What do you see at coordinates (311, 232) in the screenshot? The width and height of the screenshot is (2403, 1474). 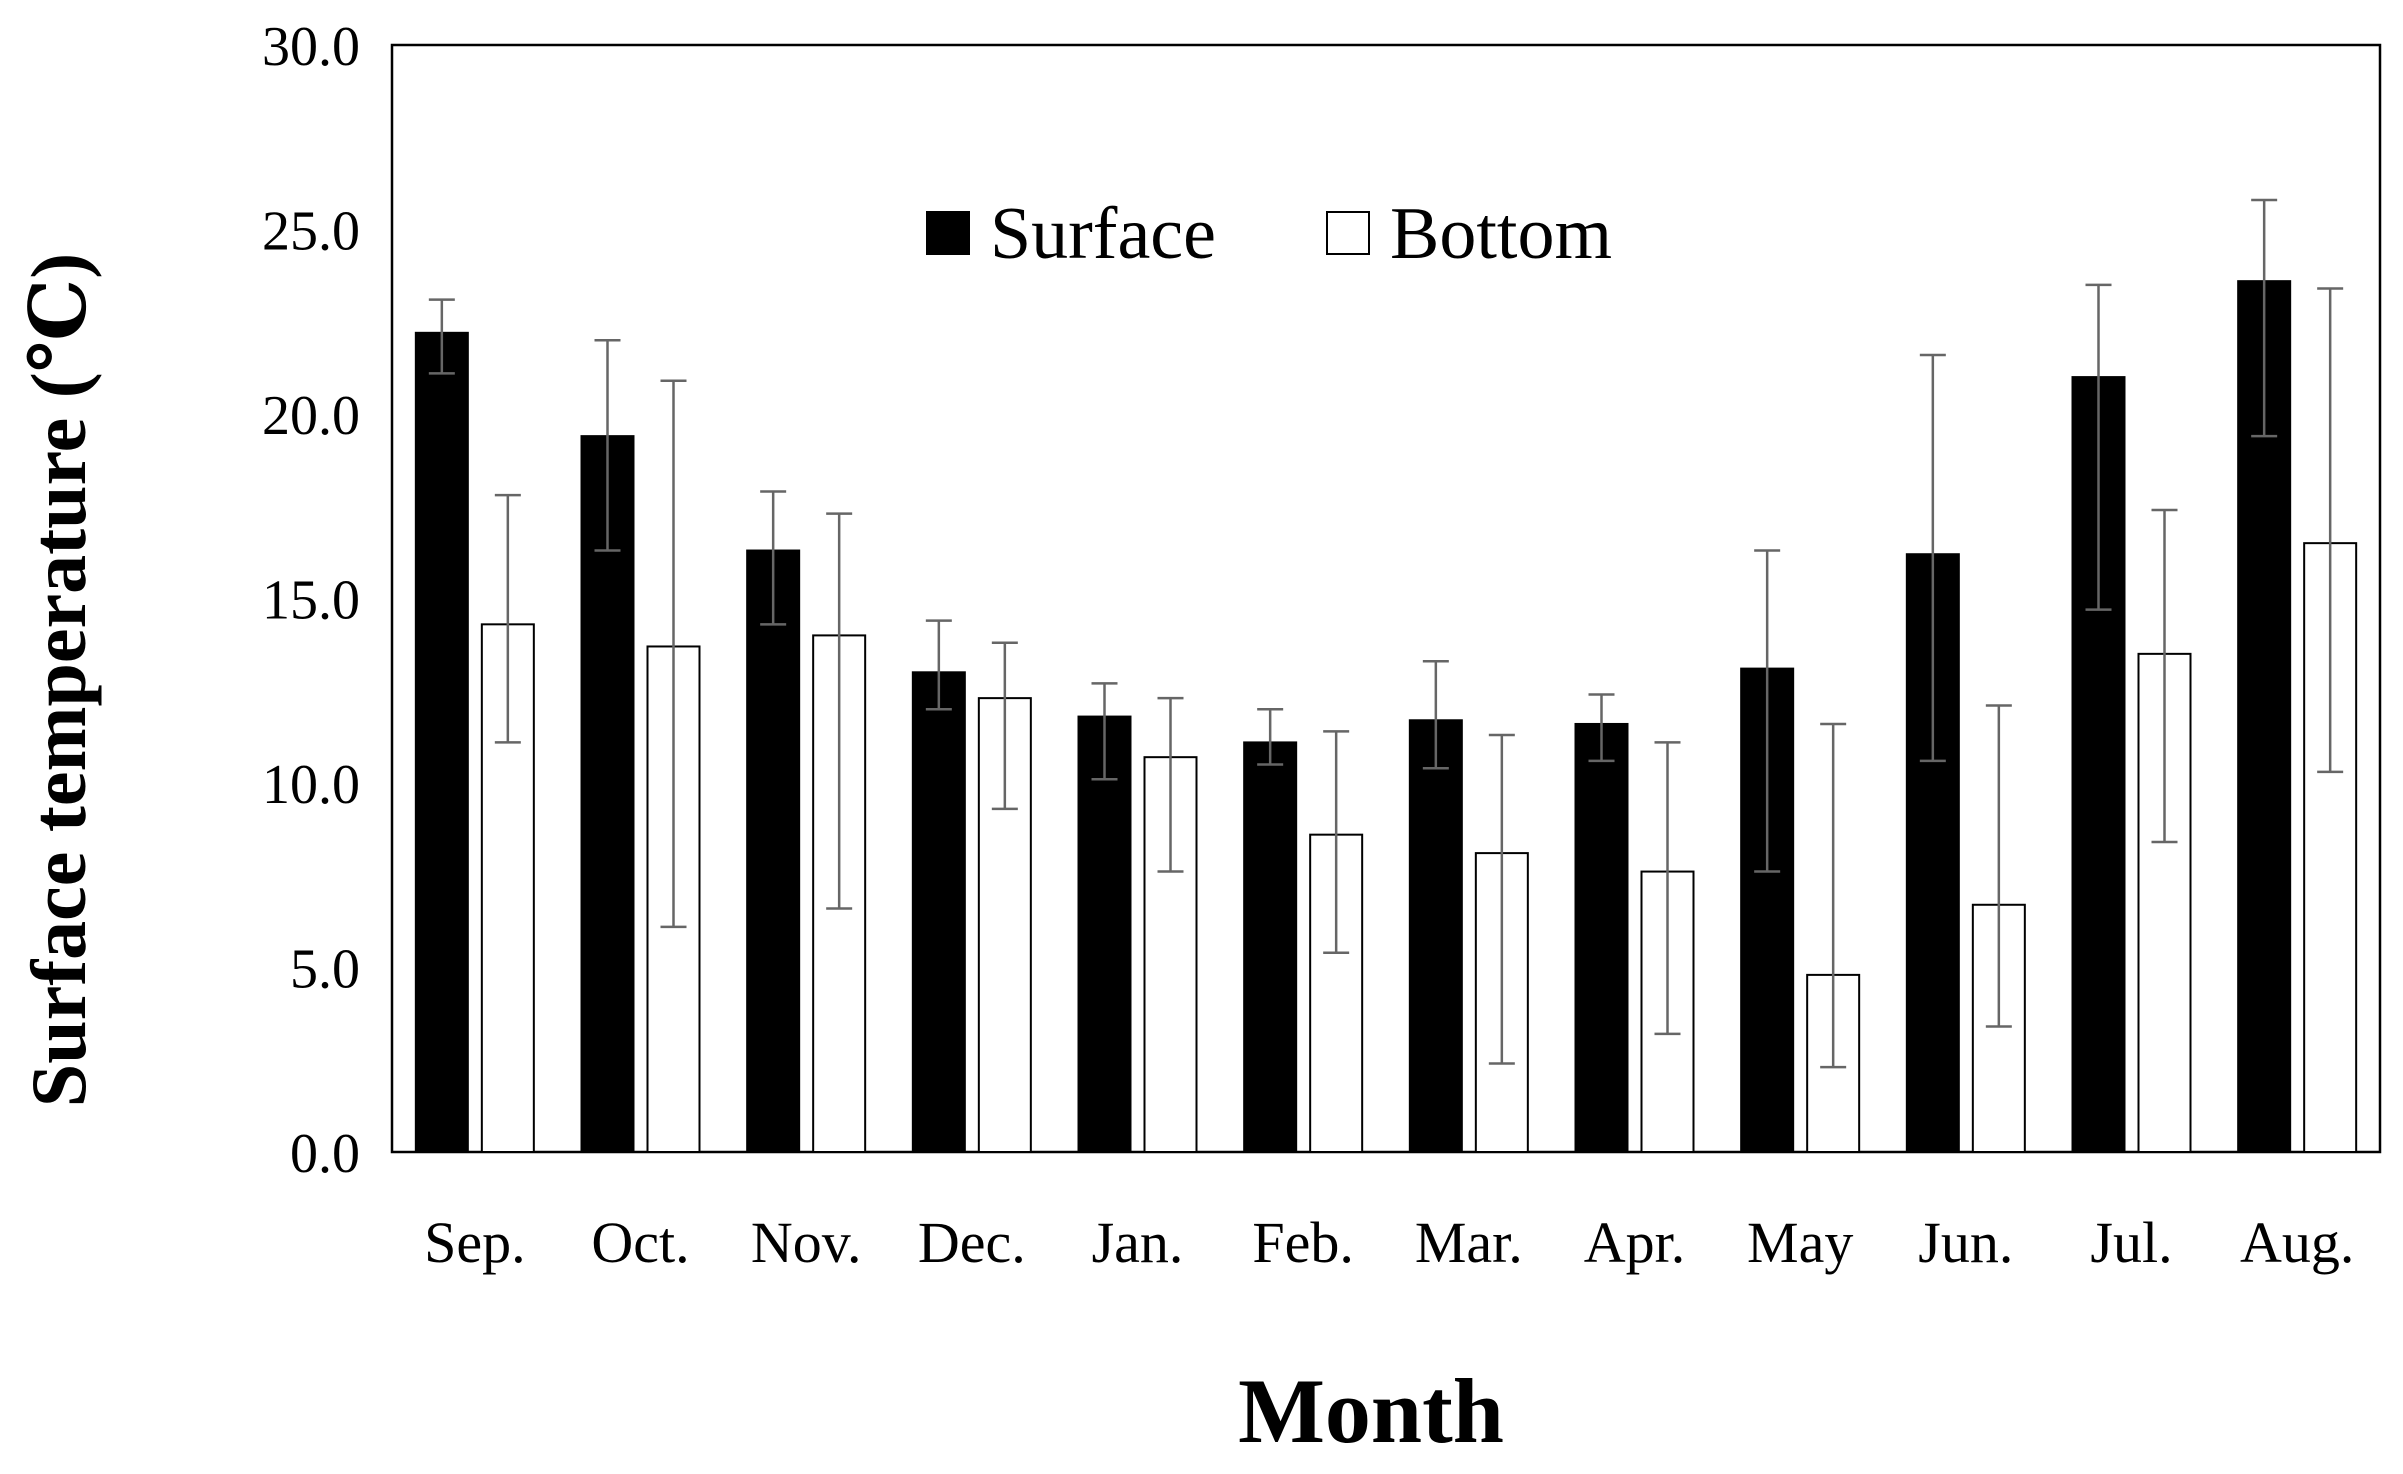 I see `y-tick-label: 25.0` at bounding box center [311, 232].